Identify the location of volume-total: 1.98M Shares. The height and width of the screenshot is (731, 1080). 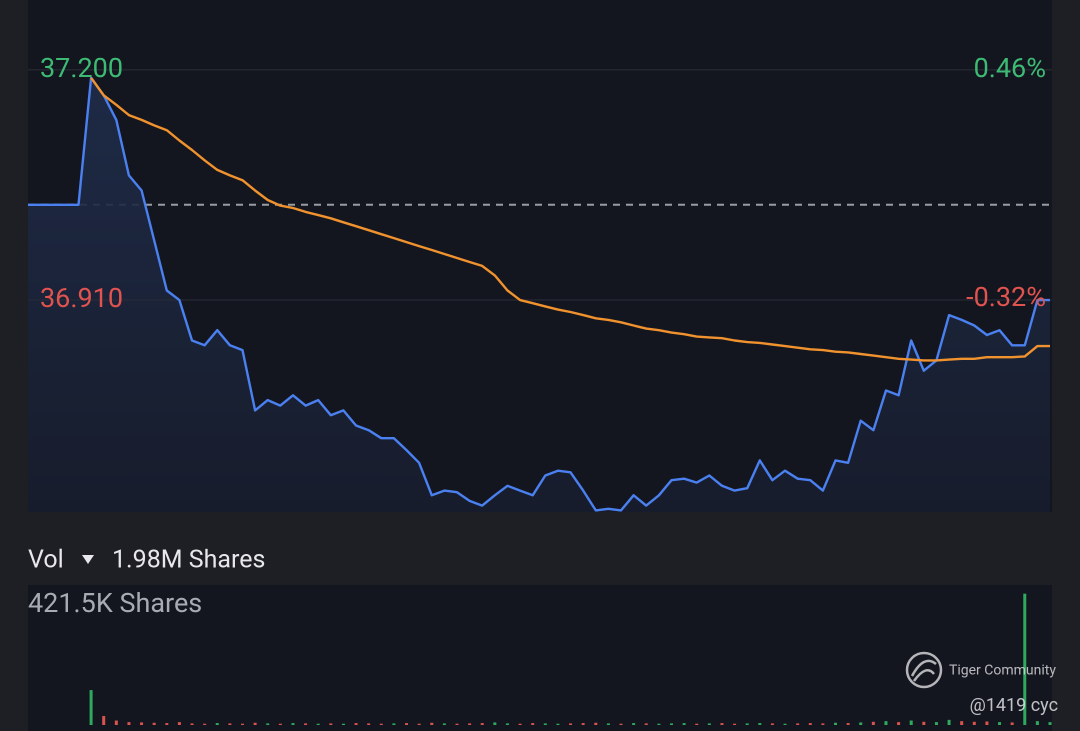
(188, 560).